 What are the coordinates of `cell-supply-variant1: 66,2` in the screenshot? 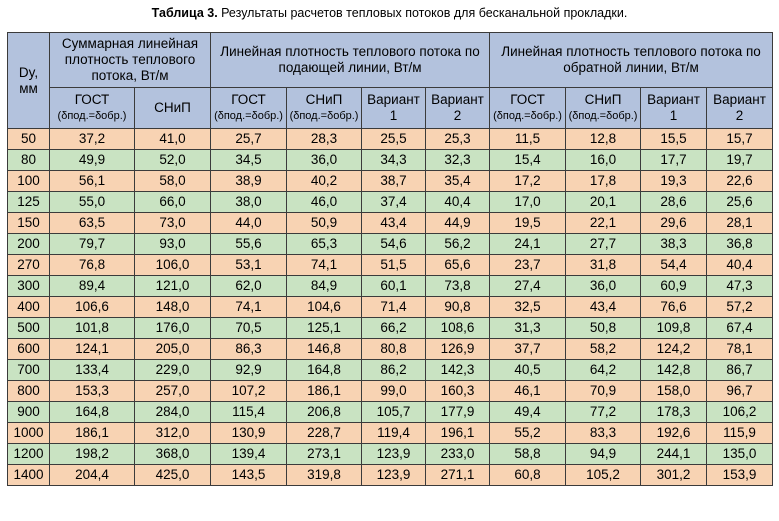 It's located at (394, 328).